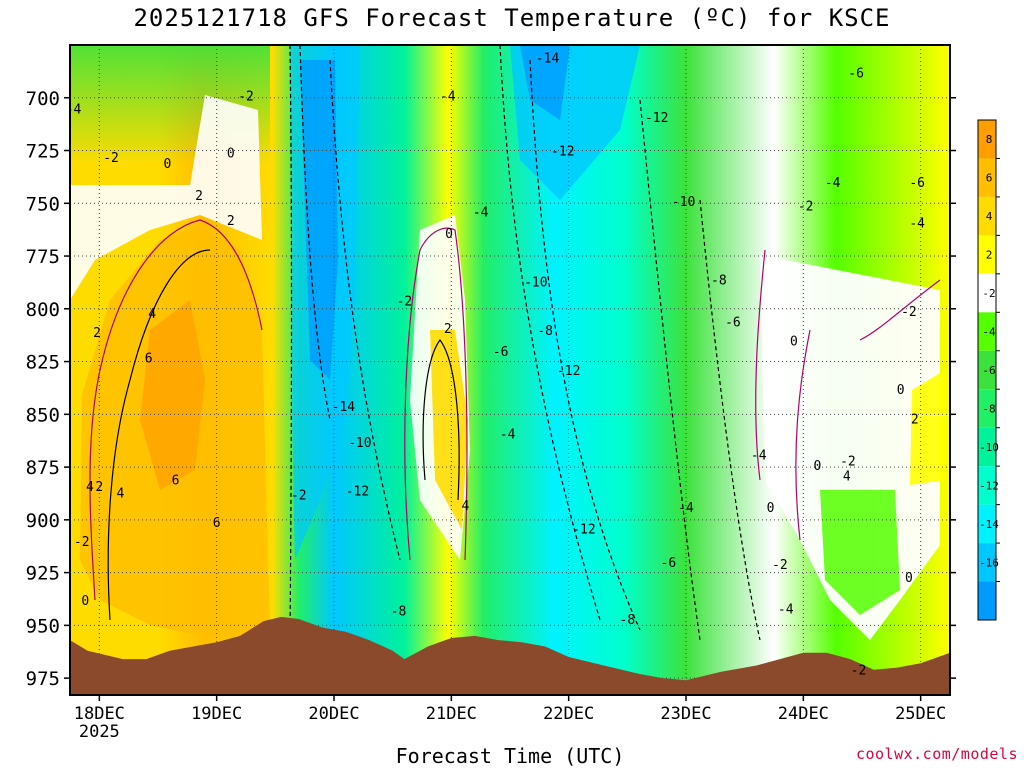  Describe the element at coordinates (989, 332) in the screenshot. I see `colorbar-label: -4` at that location.